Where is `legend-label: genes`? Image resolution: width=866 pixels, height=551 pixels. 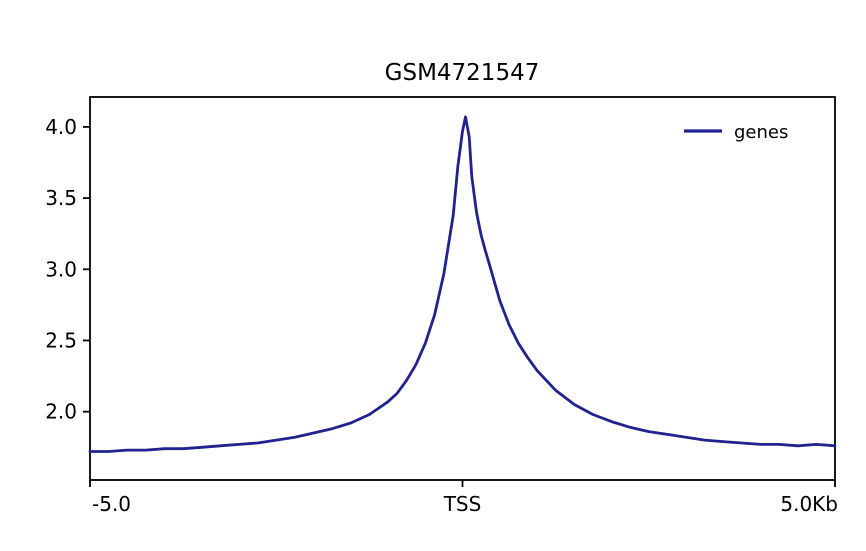
legend-label: genes is located at coordinates (761, 132).